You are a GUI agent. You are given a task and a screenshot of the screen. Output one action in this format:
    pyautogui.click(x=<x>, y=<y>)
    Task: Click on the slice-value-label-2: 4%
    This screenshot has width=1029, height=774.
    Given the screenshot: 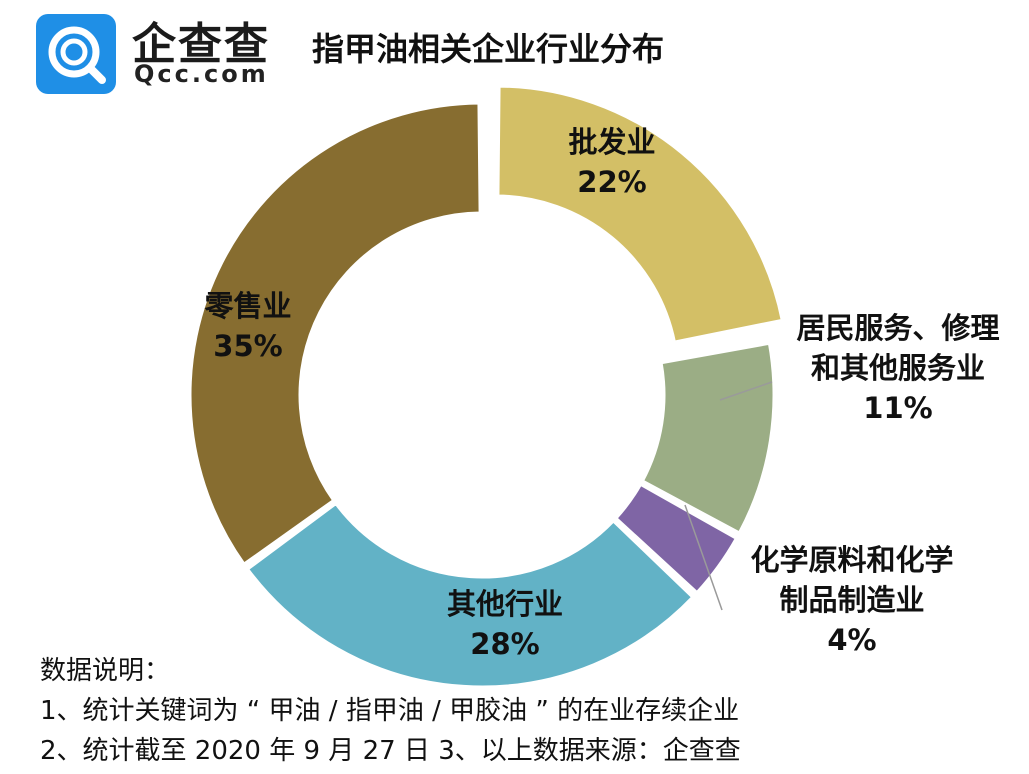 What is the action you would take?
    pyautogui.click(x=851, y=640)
    